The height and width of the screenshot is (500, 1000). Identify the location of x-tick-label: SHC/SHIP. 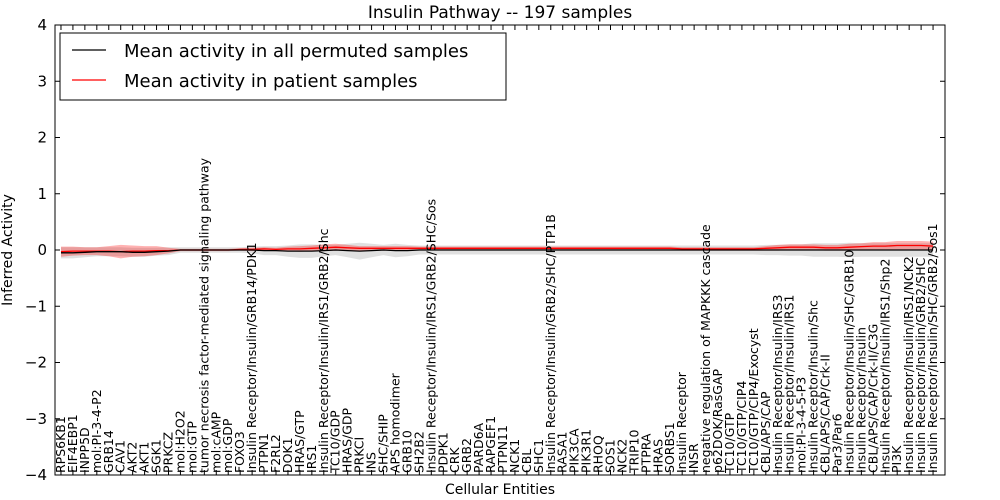
(383, 443).